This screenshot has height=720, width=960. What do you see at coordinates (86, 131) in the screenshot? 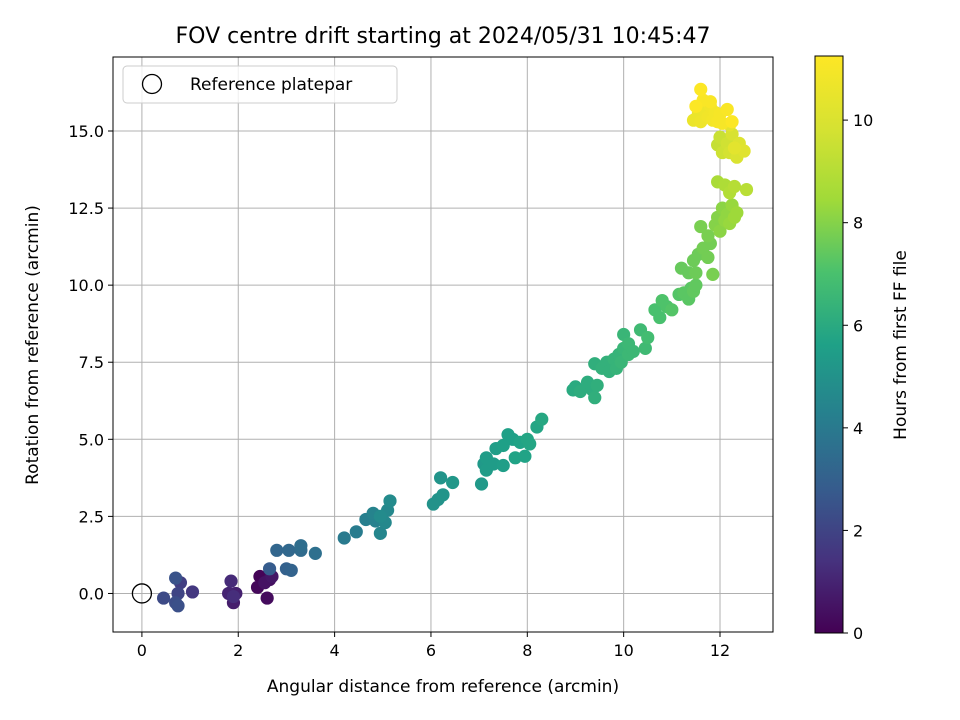
I see `y-tick-label: 15.0` at bounding box center [86, 131].